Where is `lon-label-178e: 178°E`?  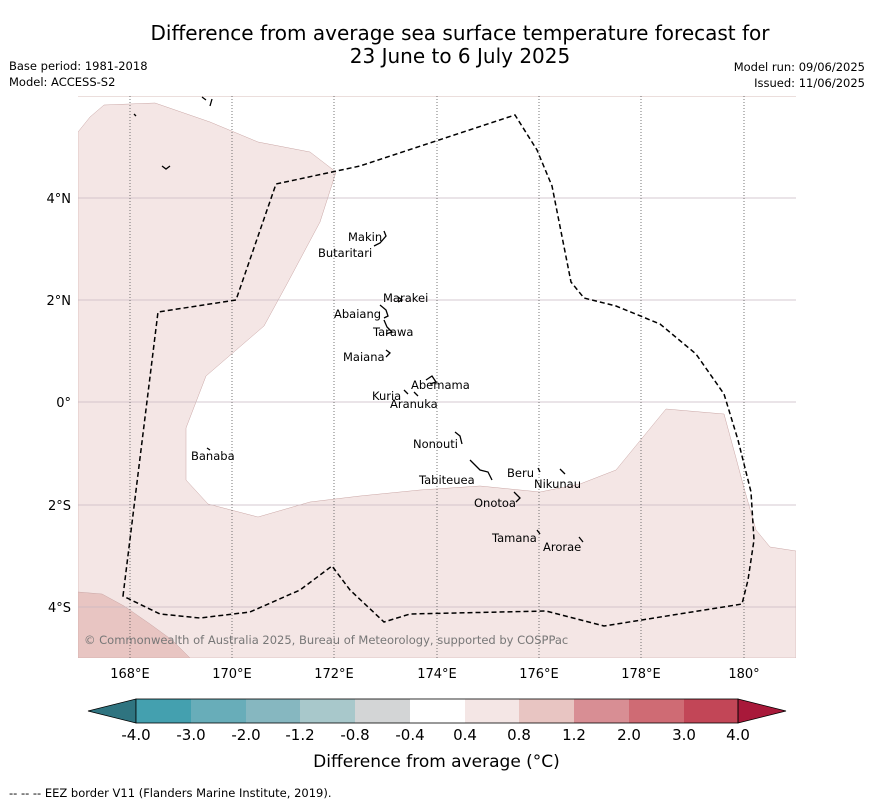 lon-label-178e: 178°E is located at coordinates (641, 674).